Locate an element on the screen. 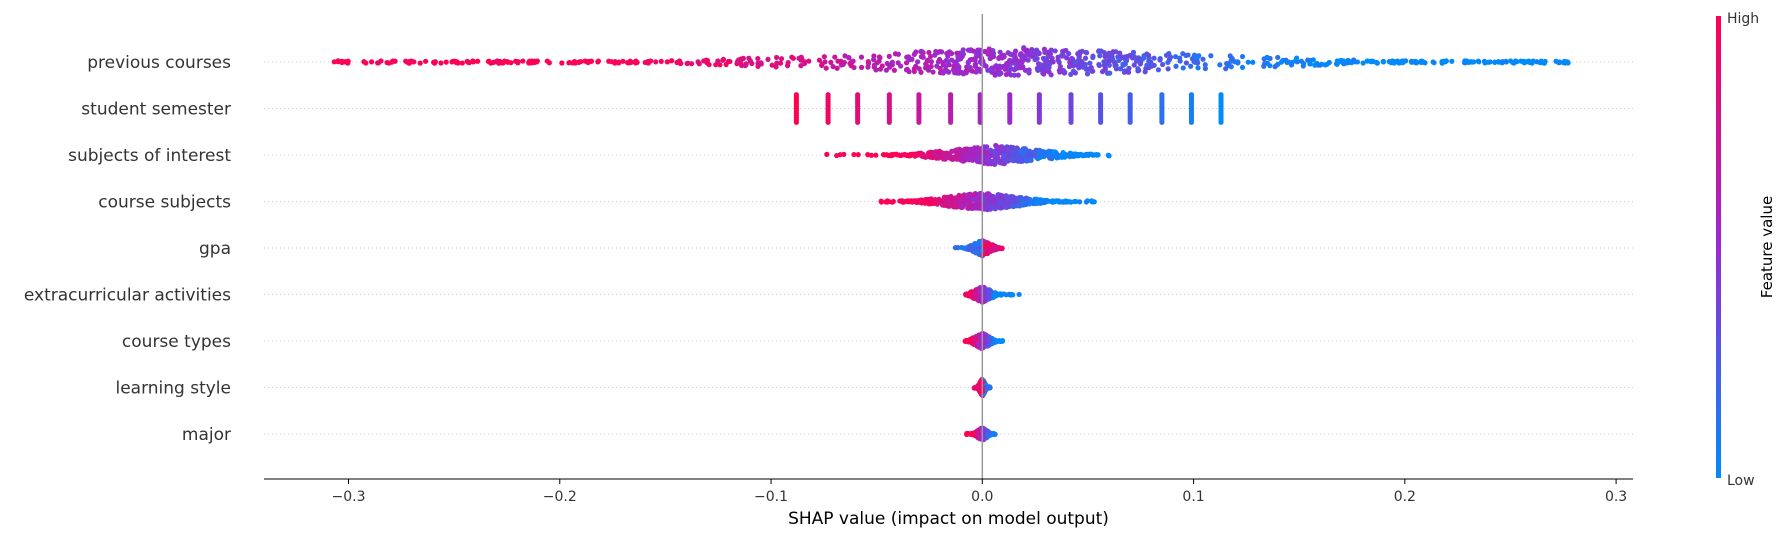 This screenshot has width=1785, height=536. colorbar: High Low Feature value is located at coordinates (1746, 250).